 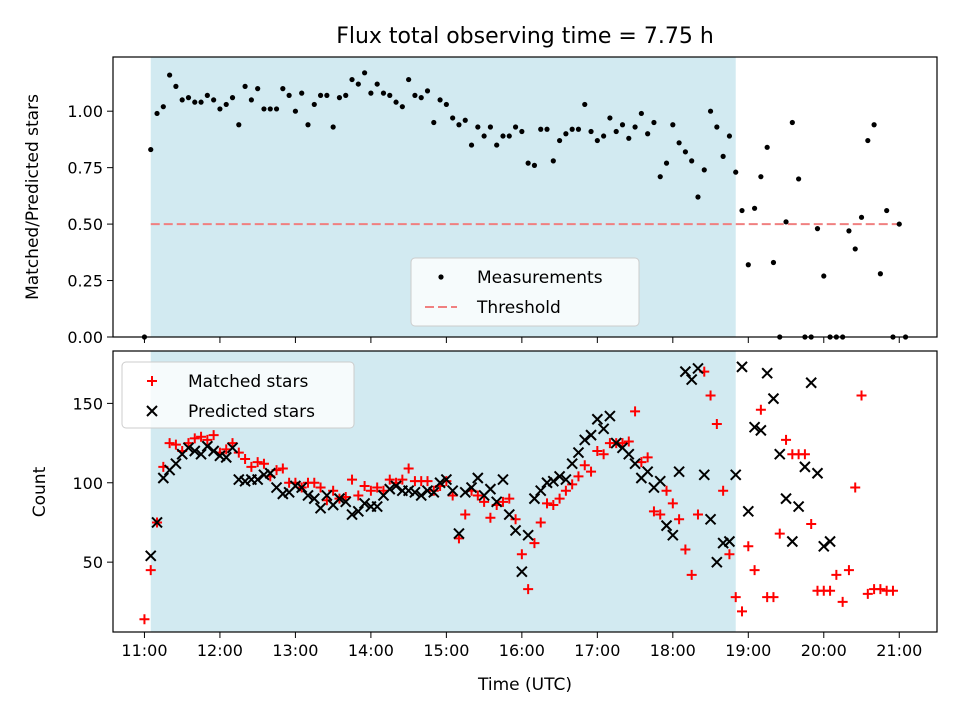 I want to click on chart-title: Flux total observing time = 7.75 h, so click(x=525, y=36).